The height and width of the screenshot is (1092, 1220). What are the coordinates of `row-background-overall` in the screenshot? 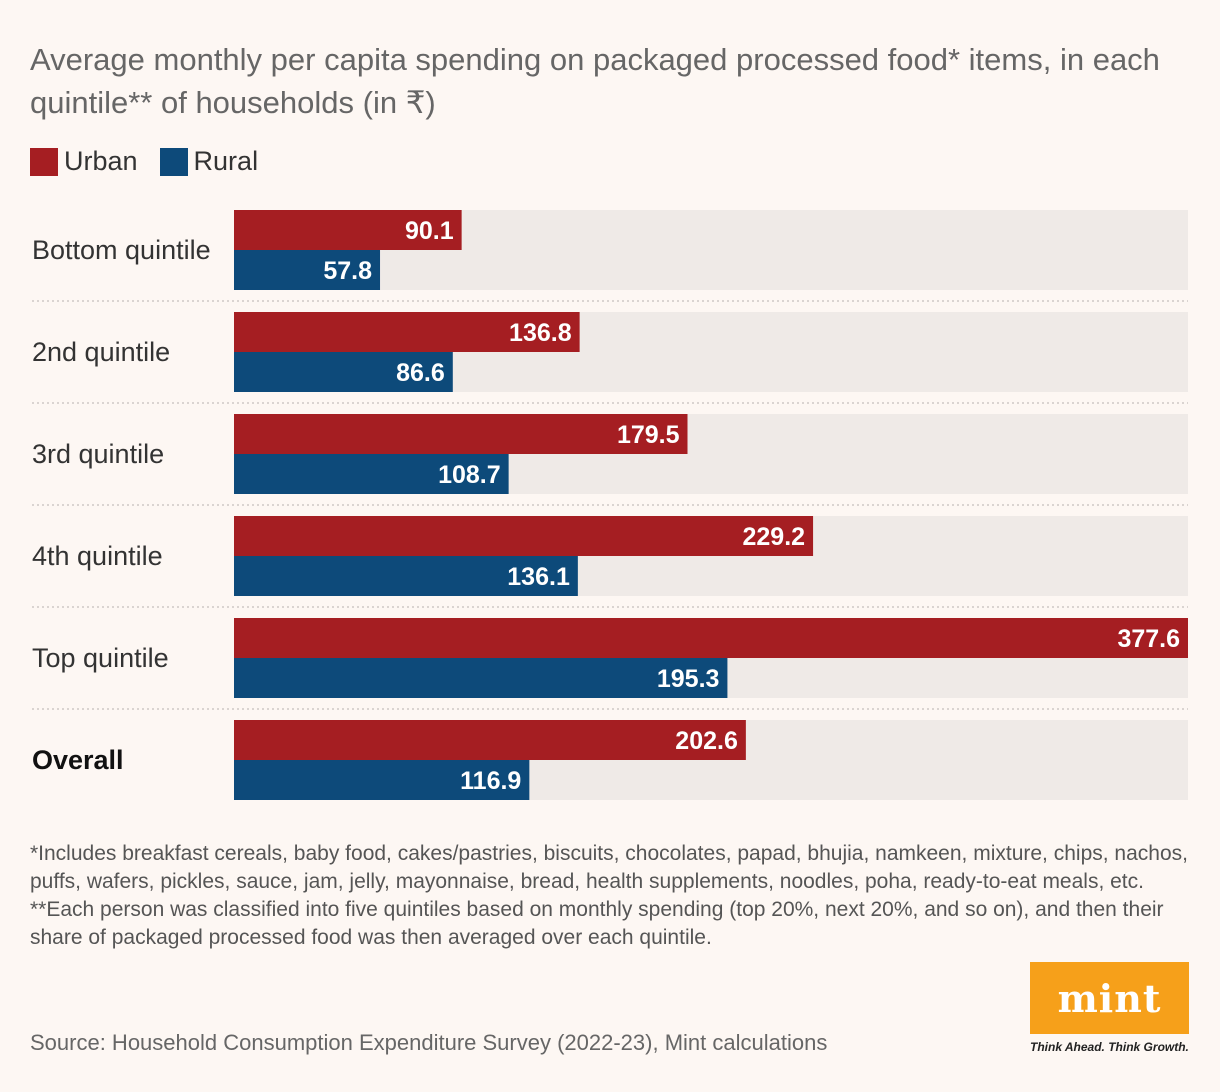 It's located at (711, 760).